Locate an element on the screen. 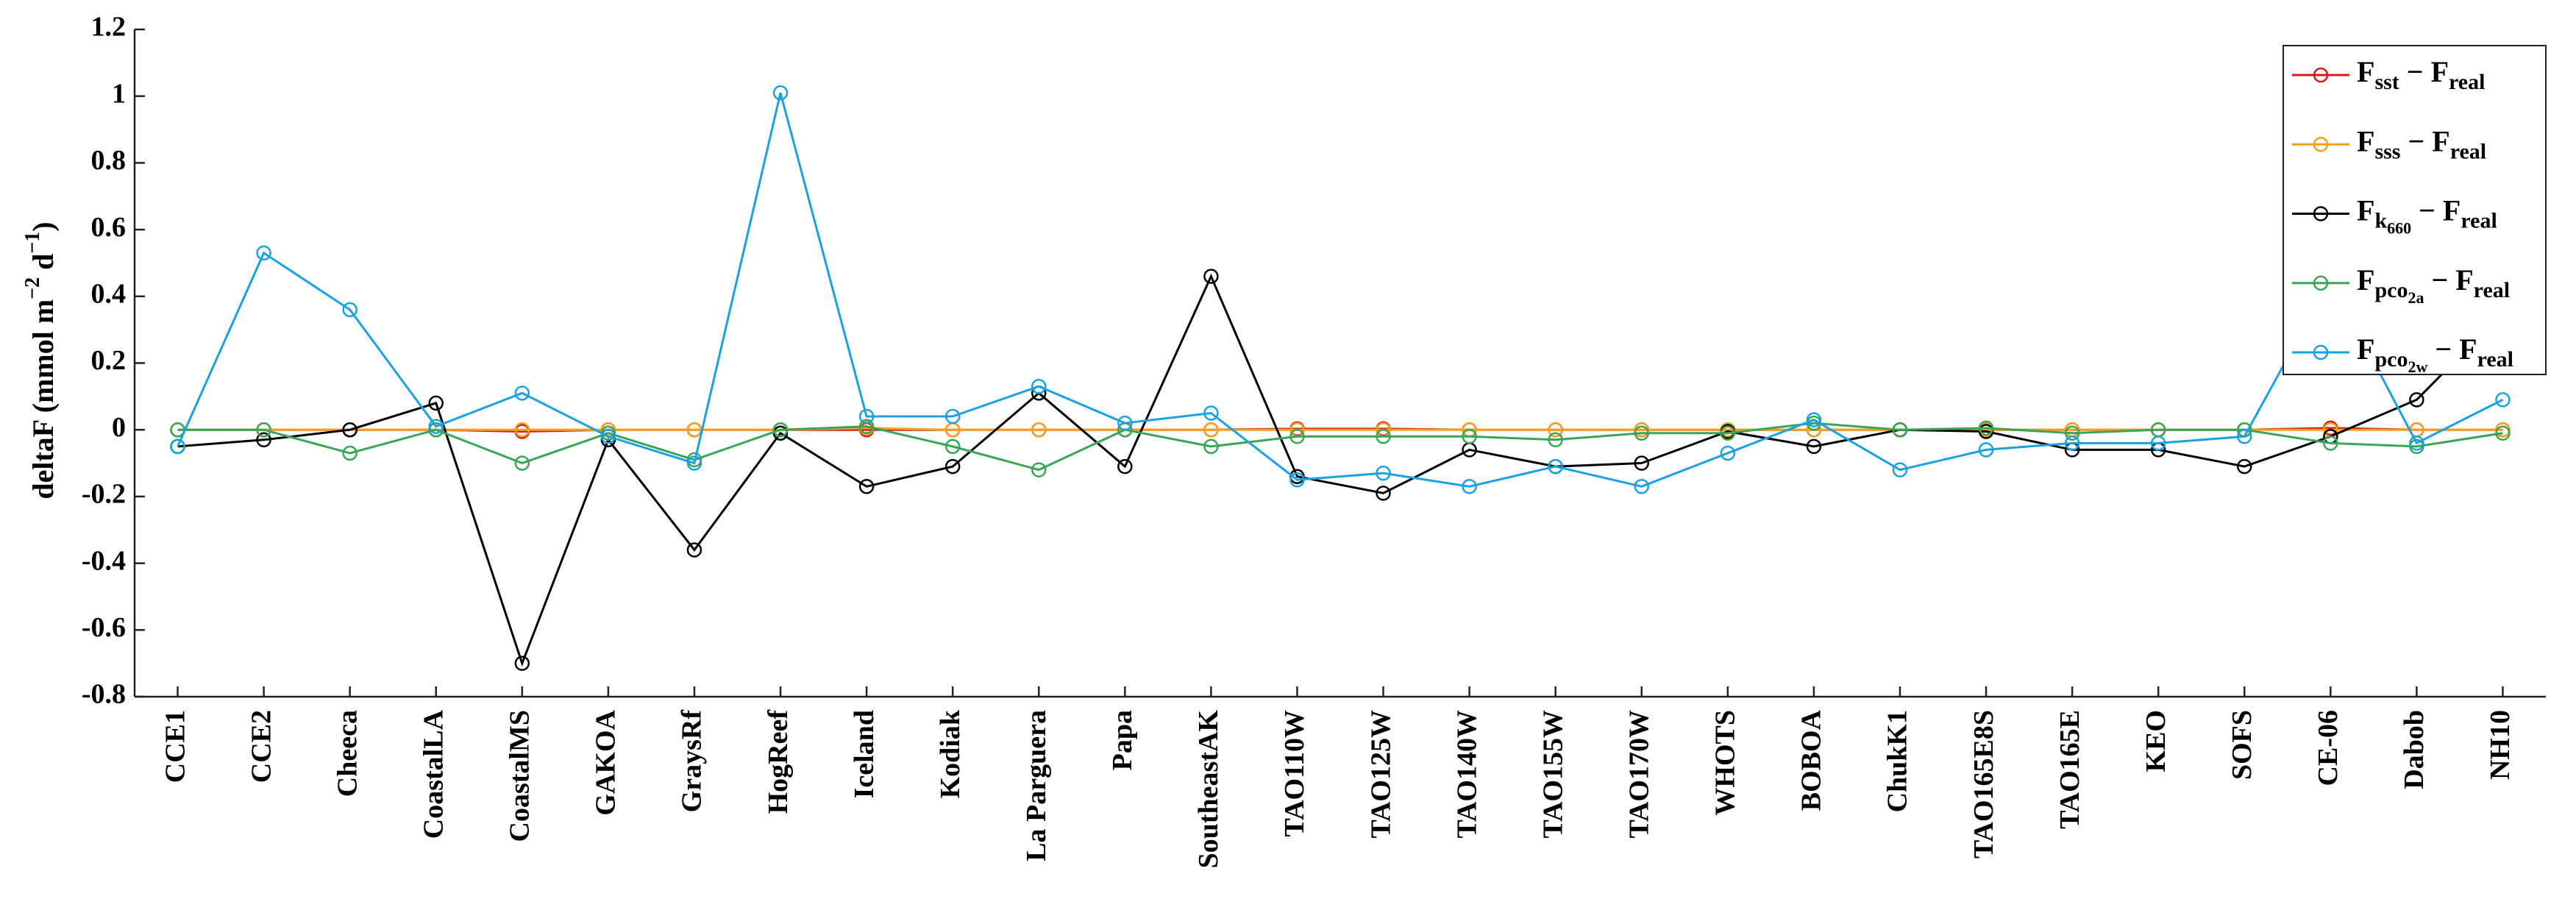 This screenshot has width=2576, height=899. x-tick-label: GAKOA is located at coordinates (606, 762).